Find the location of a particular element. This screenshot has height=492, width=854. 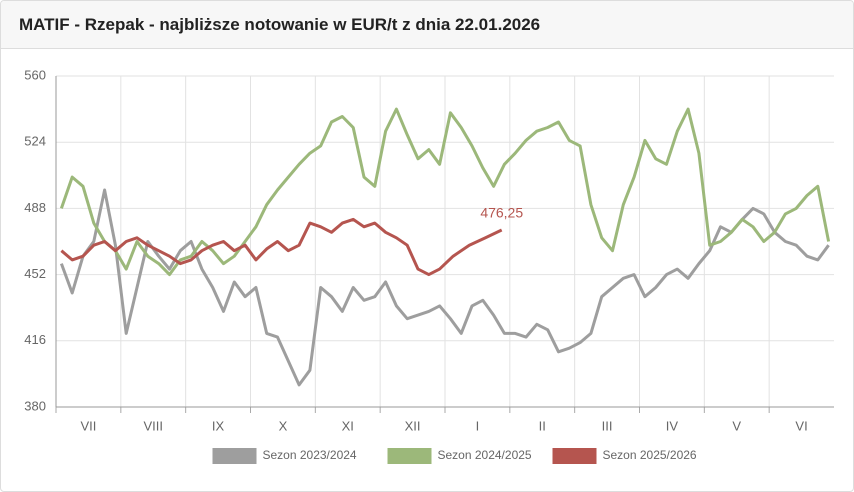

y-tick-label: 416 is located at coordinates (35, 339).